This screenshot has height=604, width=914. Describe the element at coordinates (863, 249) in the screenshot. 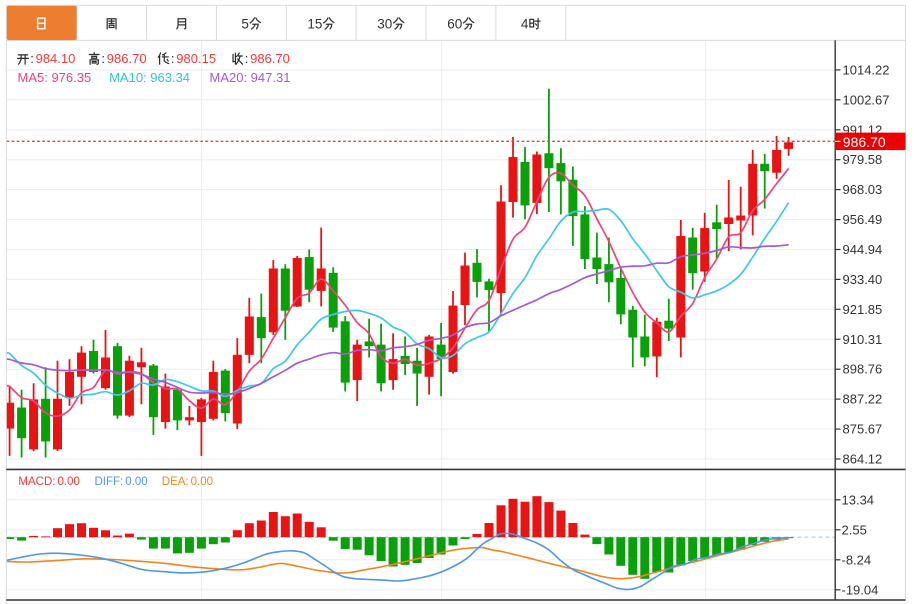

I see `svg-text: 944.94` at that location.